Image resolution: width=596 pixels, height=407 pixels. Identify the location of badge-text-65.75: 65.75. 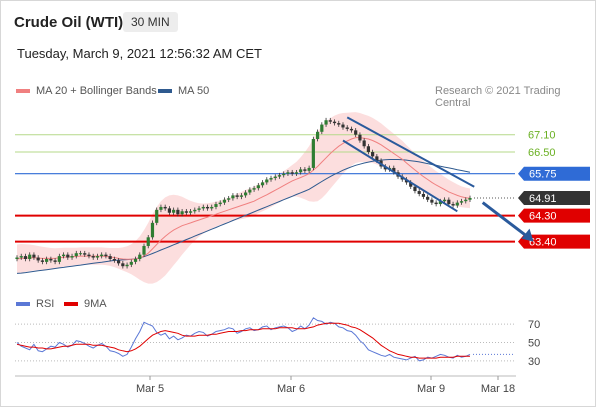
(543, 175).